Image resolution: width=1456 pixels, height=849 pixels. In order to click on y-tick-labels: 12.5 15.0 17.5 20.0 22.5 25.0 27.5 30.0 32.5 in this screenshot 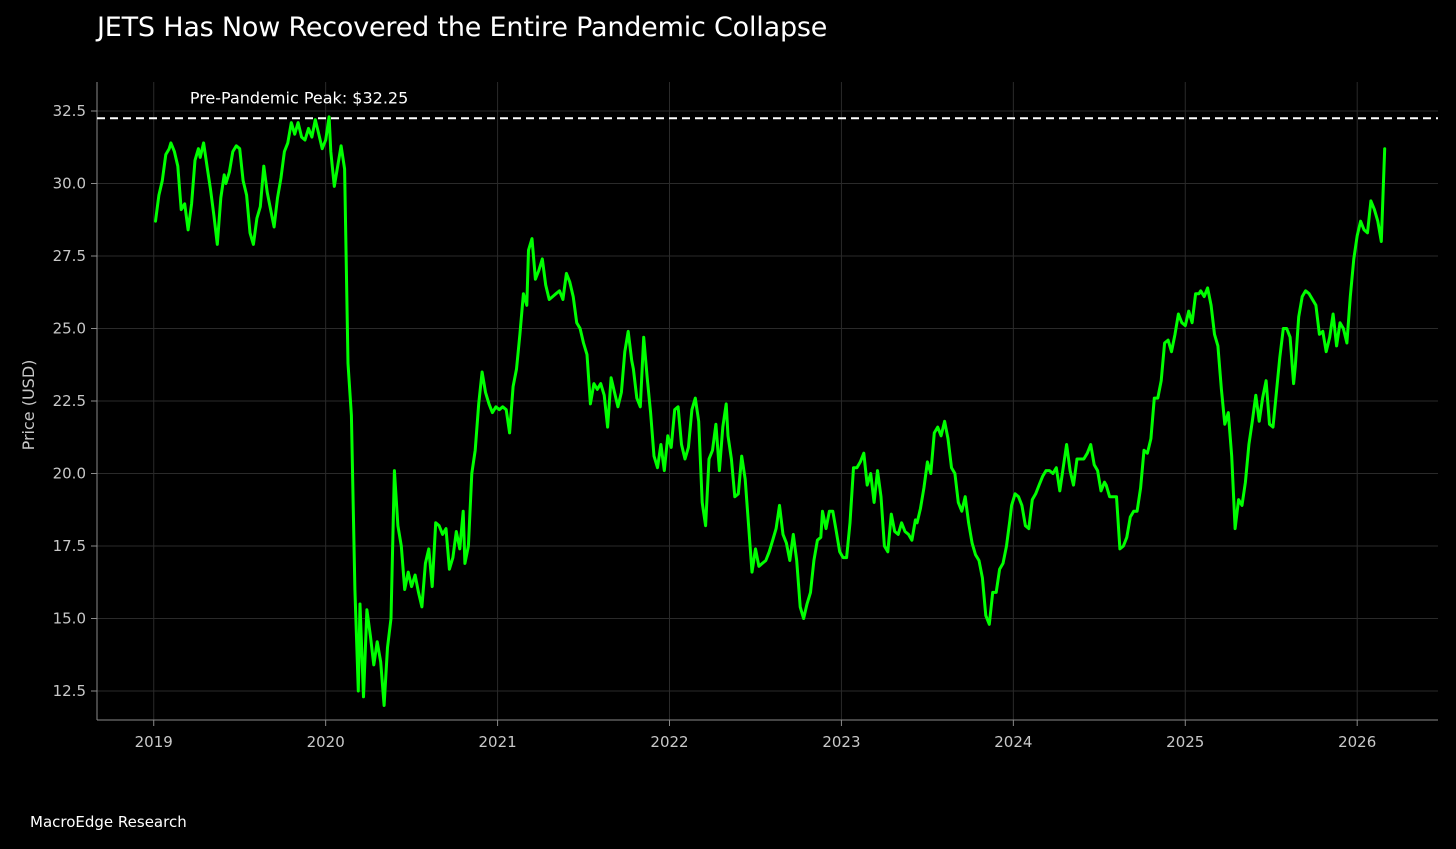, I will do `click(69, 401)`.